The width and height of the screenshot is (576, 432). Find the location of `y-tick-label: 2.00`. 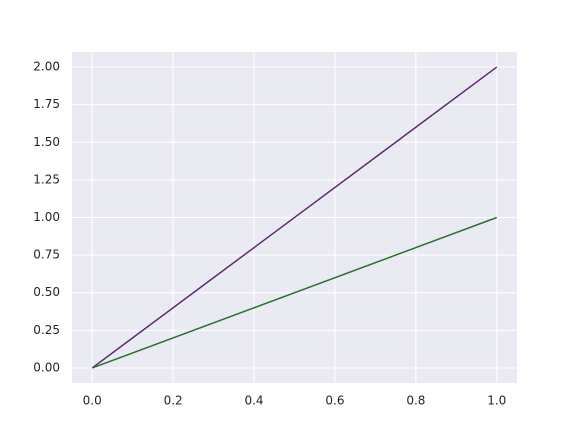

y-tick-label: 2.00 is located at coordinates (46, 67).